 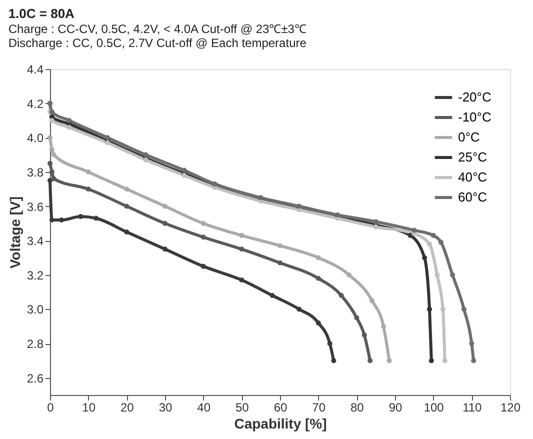 What do you see at coordinates (510, 407) in the screenshot?
I see `x-tick-label: 120` at bounding box center [510, 407].